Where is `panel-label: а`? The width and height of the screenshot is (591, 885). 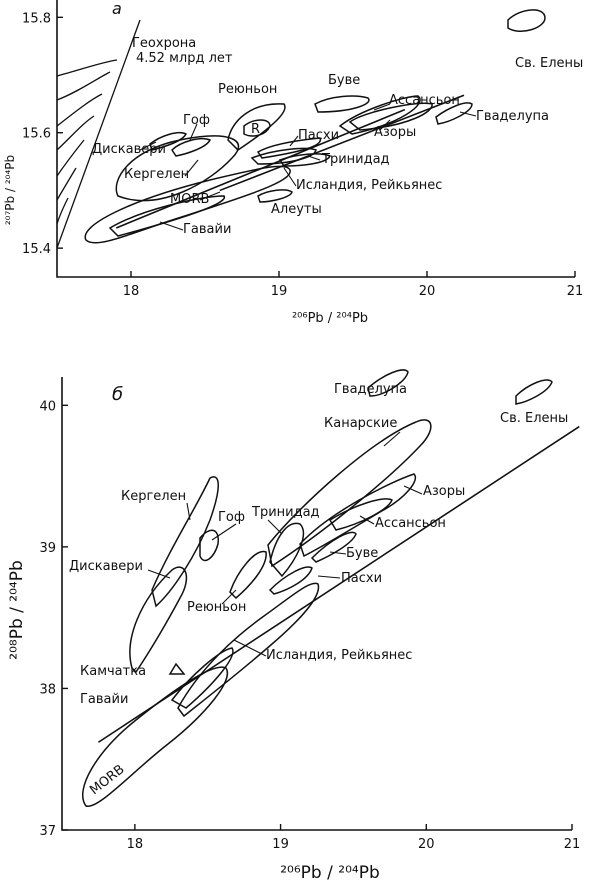
panel-label: а is located at coordinates (117, 9).